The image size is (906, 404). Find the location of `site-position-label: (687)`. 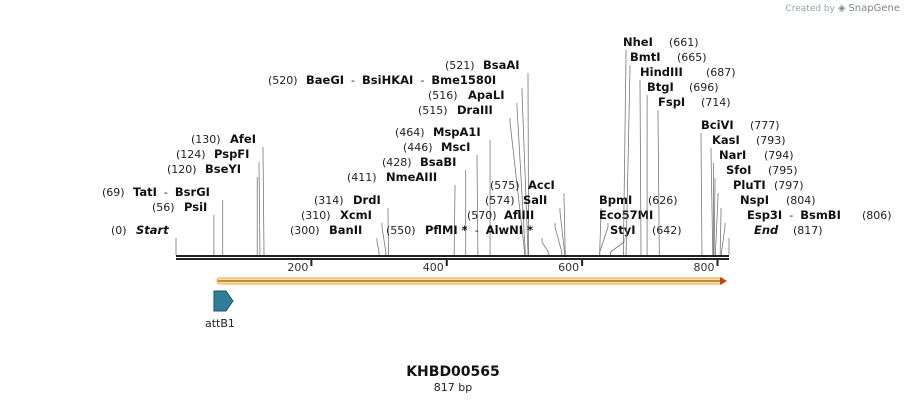

site-position-label: (687) is located at coordinates (721, 72).